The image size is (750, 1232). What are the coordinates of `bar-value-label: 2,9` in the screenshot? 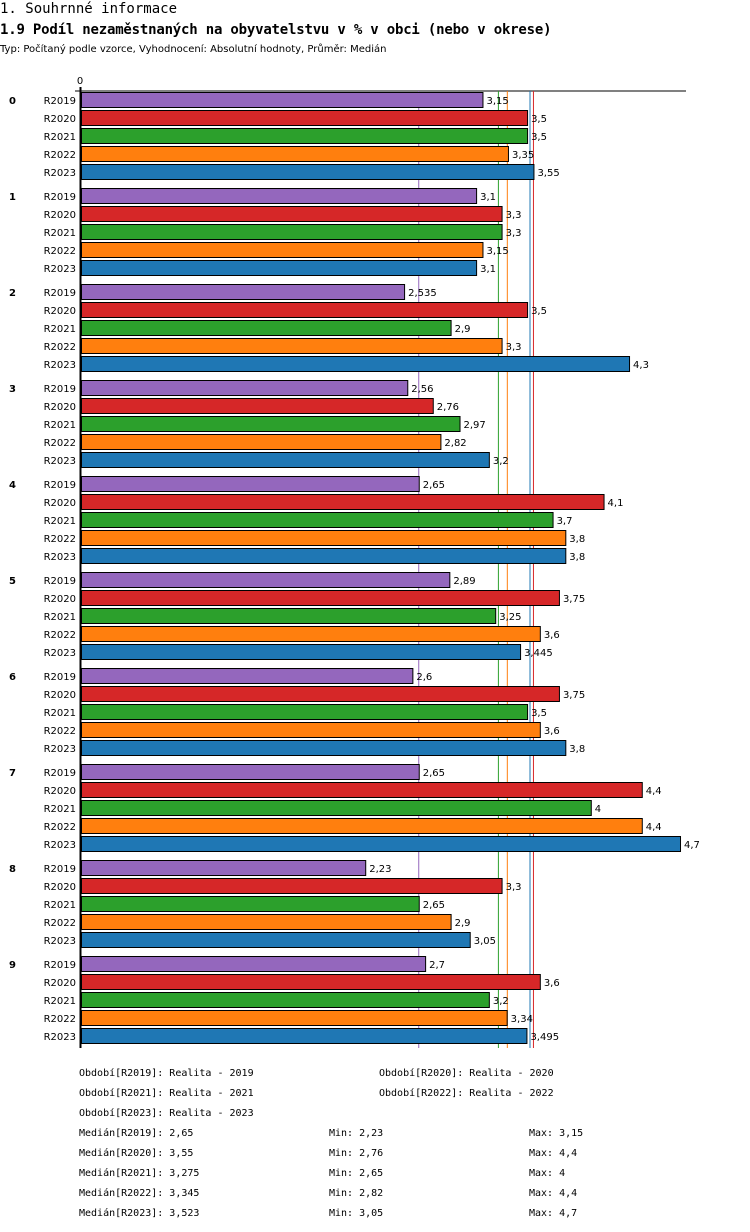 It's located at (463, 923).